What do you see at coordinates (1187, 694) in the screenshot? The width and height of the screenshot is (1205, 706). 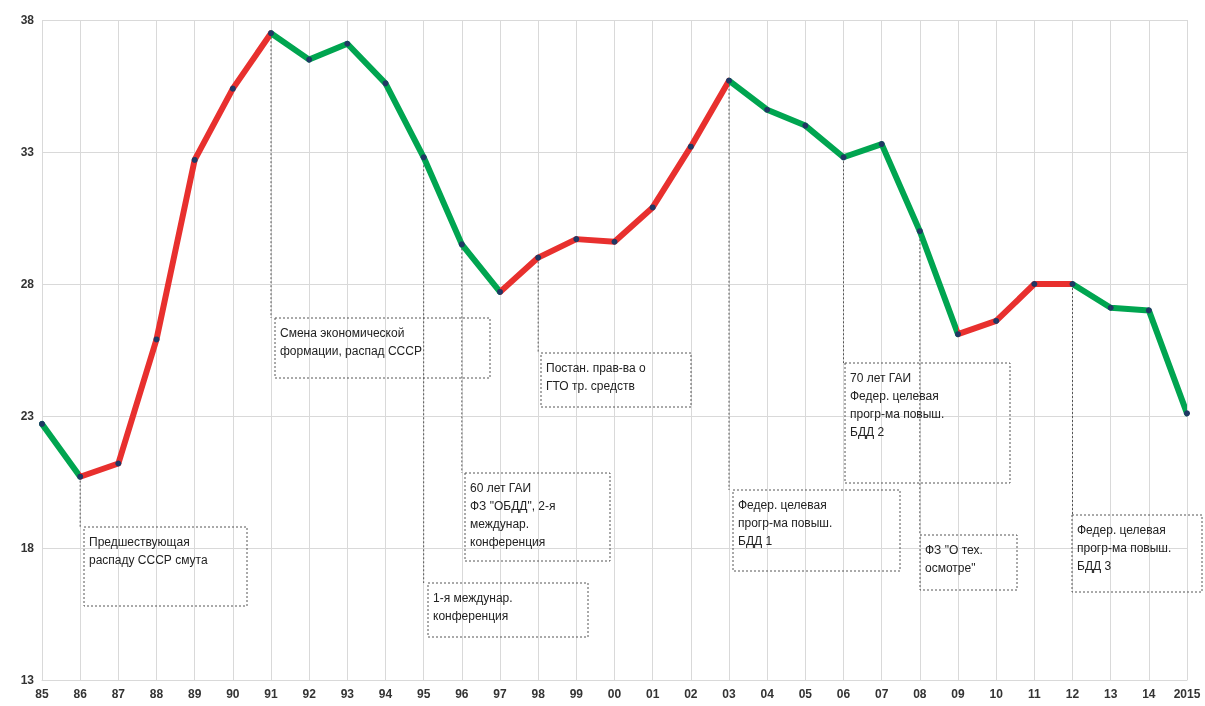 I see `x-tick-label: 2015` at bounding box center [1187, 694].